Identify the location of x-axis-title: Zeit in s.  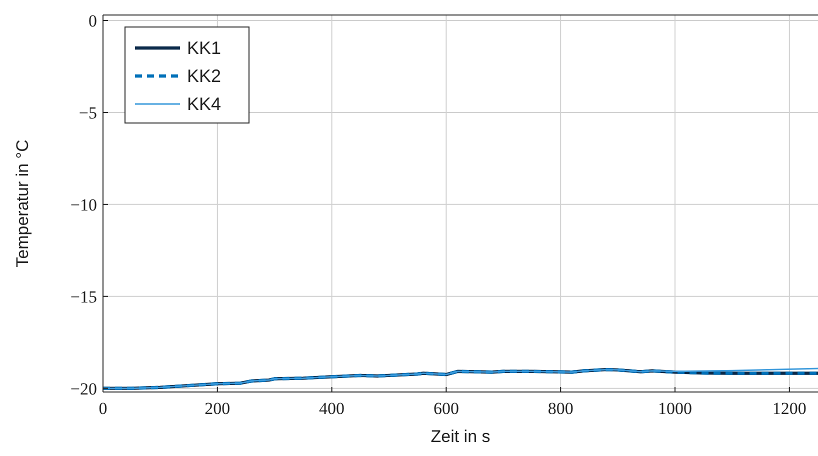
(460, 436).